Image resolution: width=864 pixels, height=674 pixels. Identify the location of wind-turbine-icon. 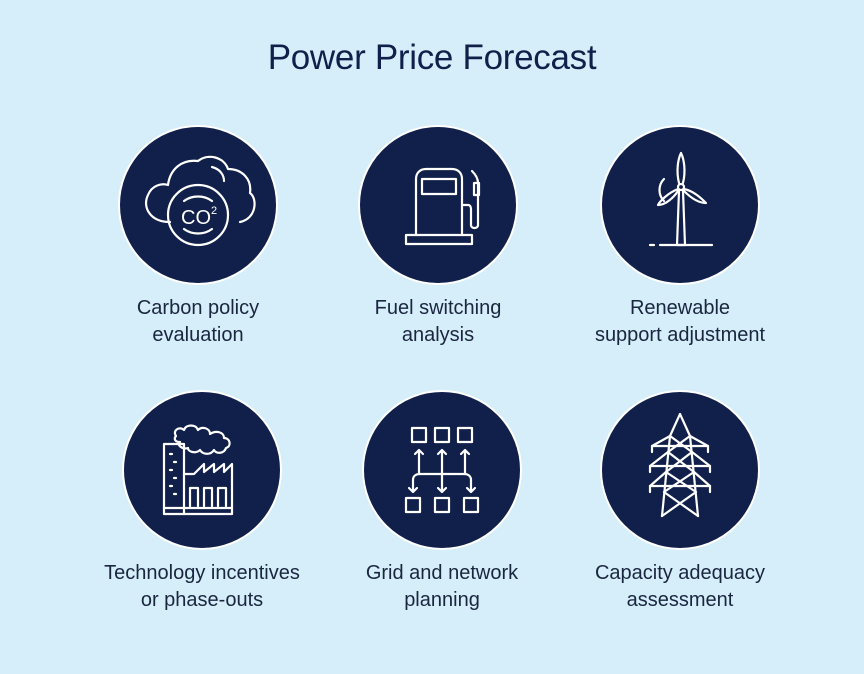
(681, 199).